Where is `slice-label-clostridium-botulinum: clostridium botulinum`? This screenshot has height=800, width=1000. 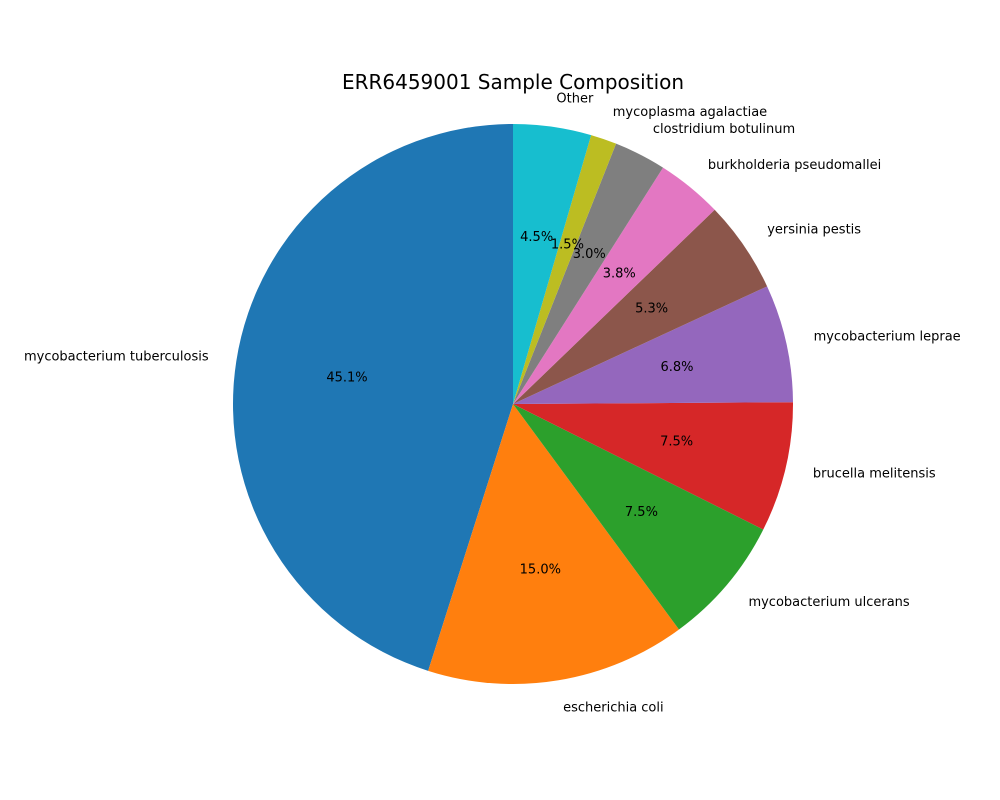
slice-label-clostridium-botulinum: clostridium botulinum is located at coordinates (724, 129).